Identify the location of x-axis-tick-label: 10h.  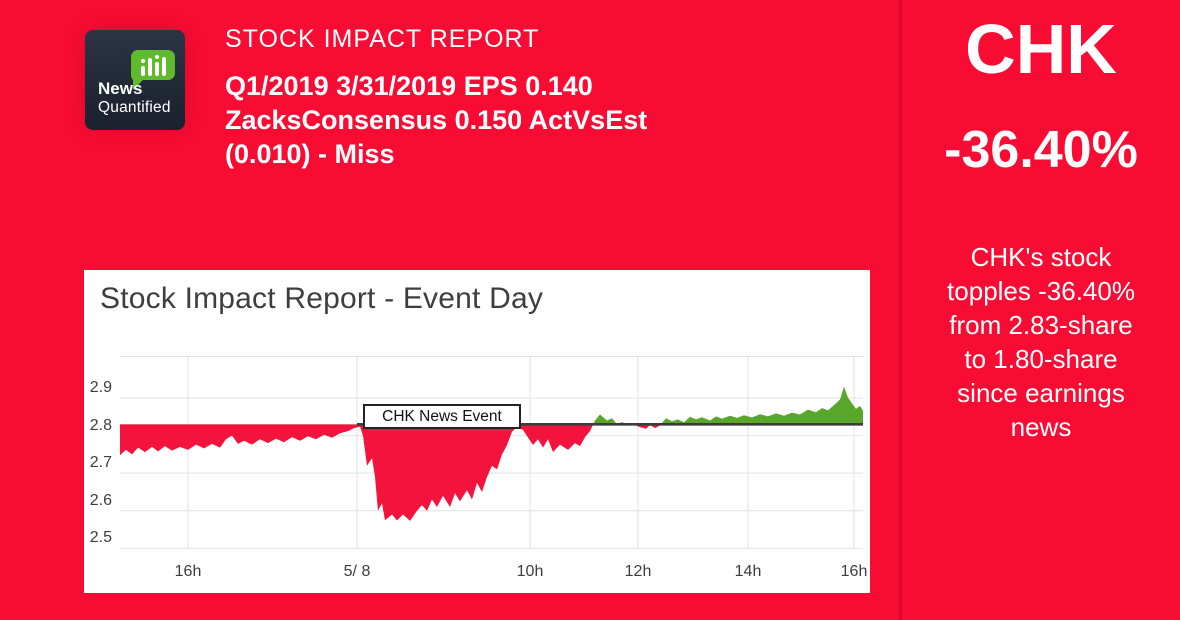
(530, 571).